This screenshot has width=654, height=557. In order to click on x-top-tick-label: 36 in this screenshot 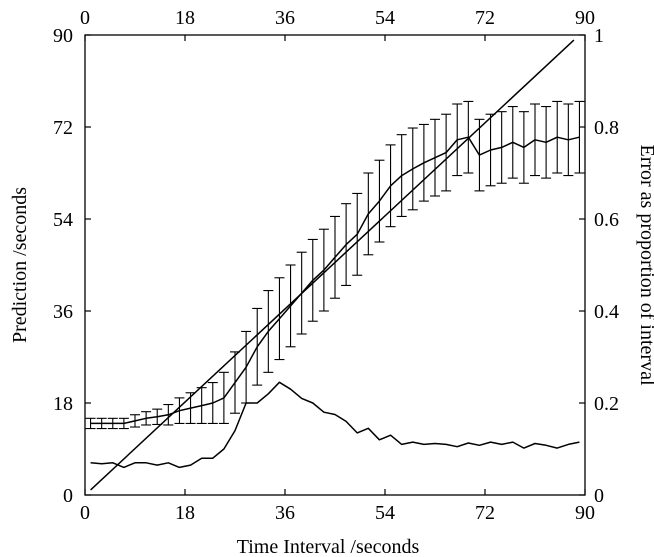, I will do `click(285, 18)`.